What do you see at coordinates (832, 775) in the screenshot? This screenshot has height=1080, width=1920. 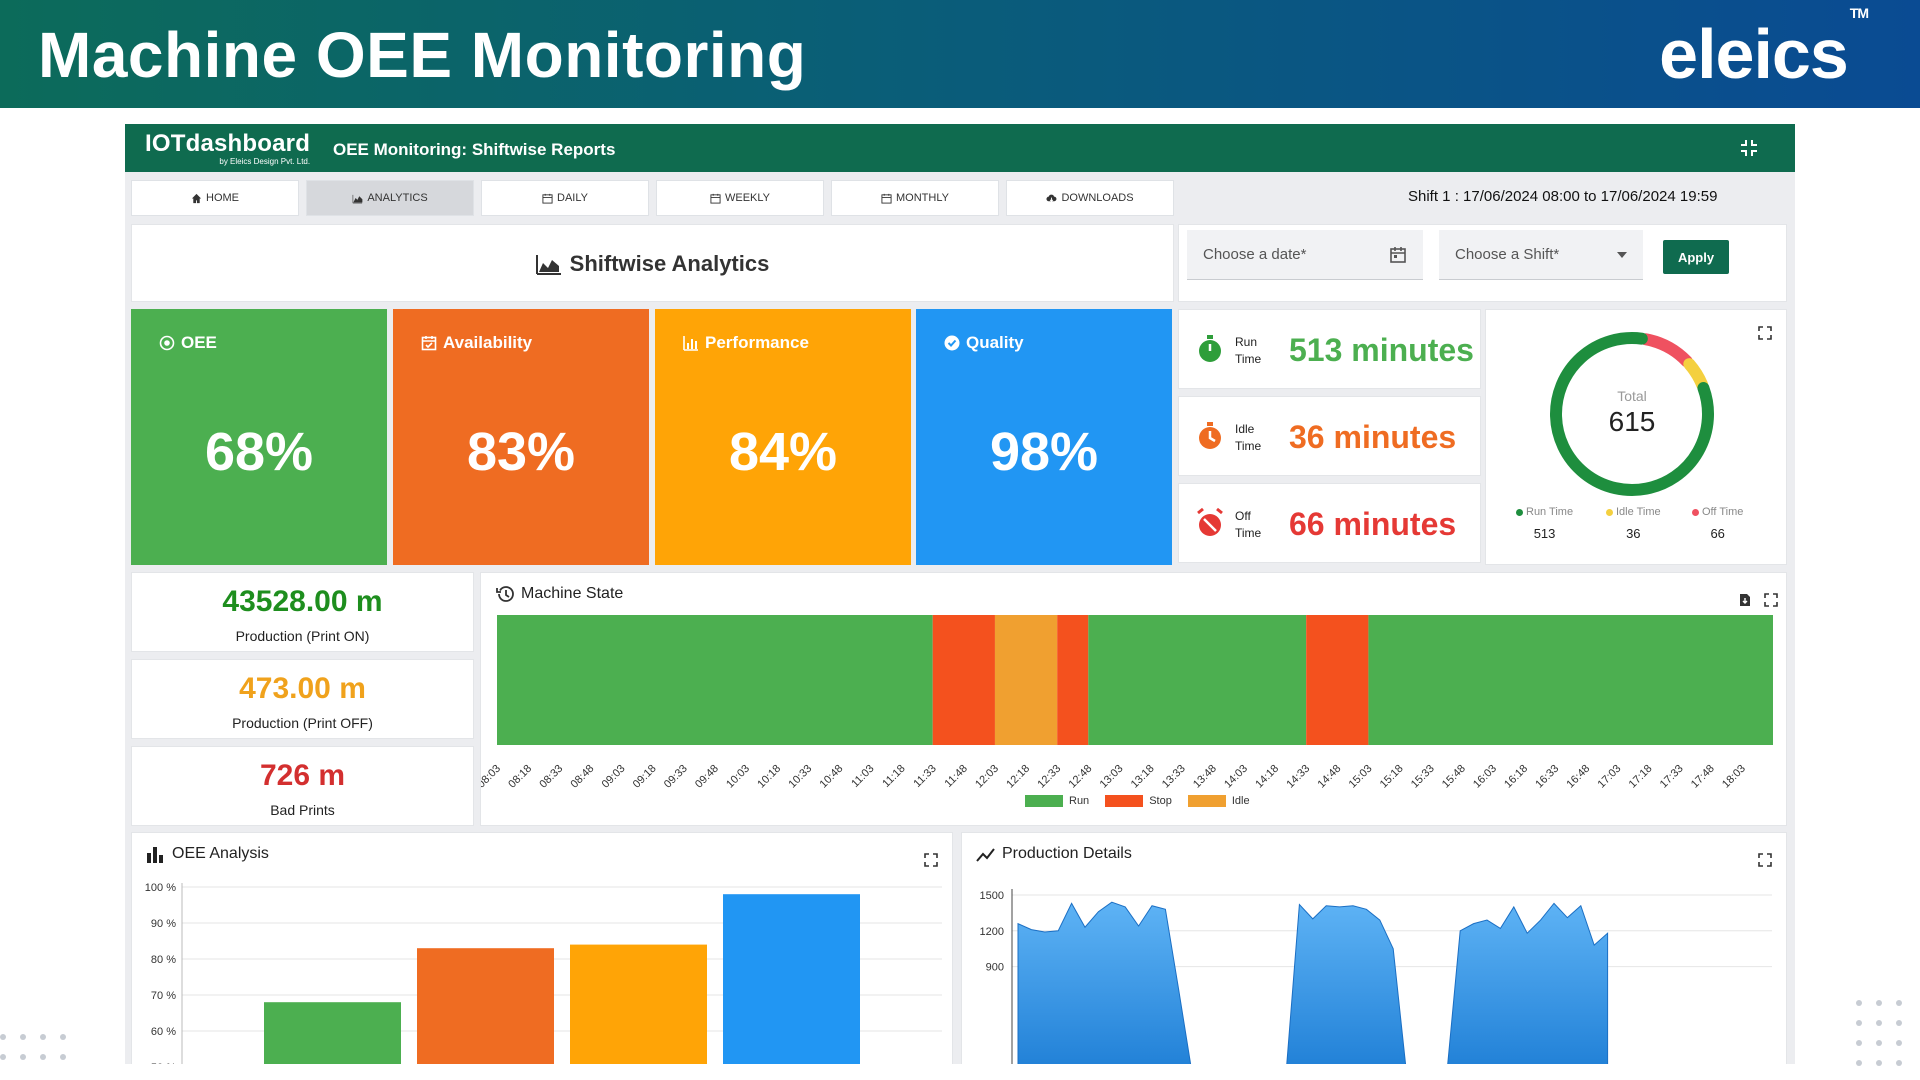 I see `time-tick-label: 10:48` at bounding box center [832, 775].